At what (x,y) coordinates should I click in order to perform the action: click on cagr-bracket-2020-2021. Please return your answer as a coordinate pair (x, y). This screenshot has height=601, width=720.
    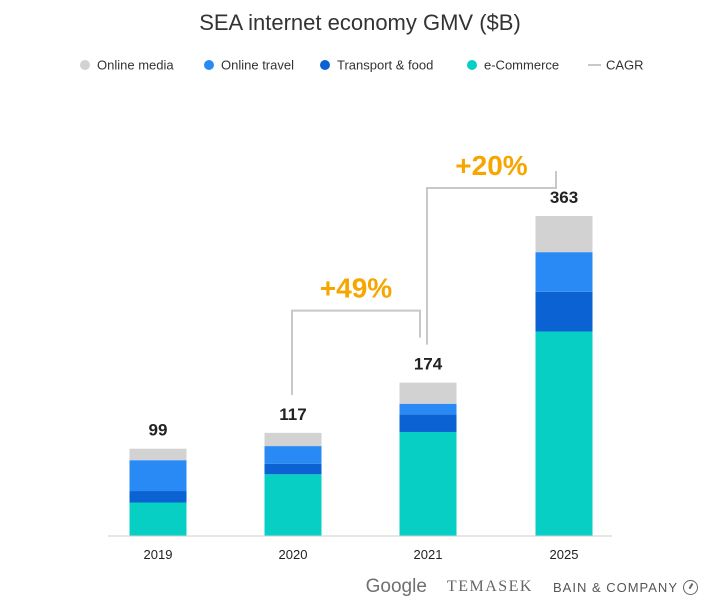
    Looking at the image, I should click on (356, 352).